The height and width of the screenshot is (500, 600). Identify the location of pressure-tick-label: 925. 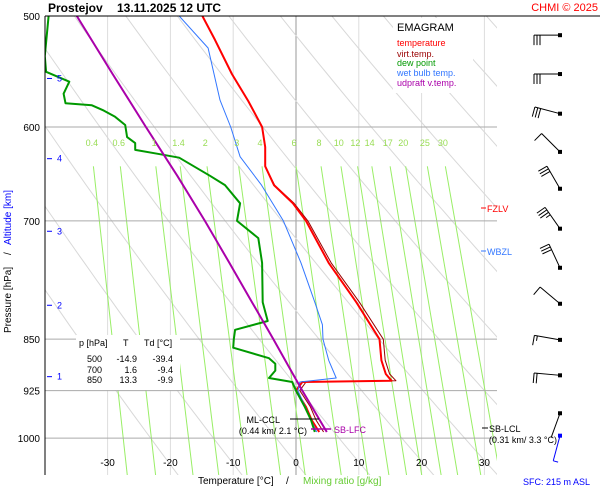
(31, 392).